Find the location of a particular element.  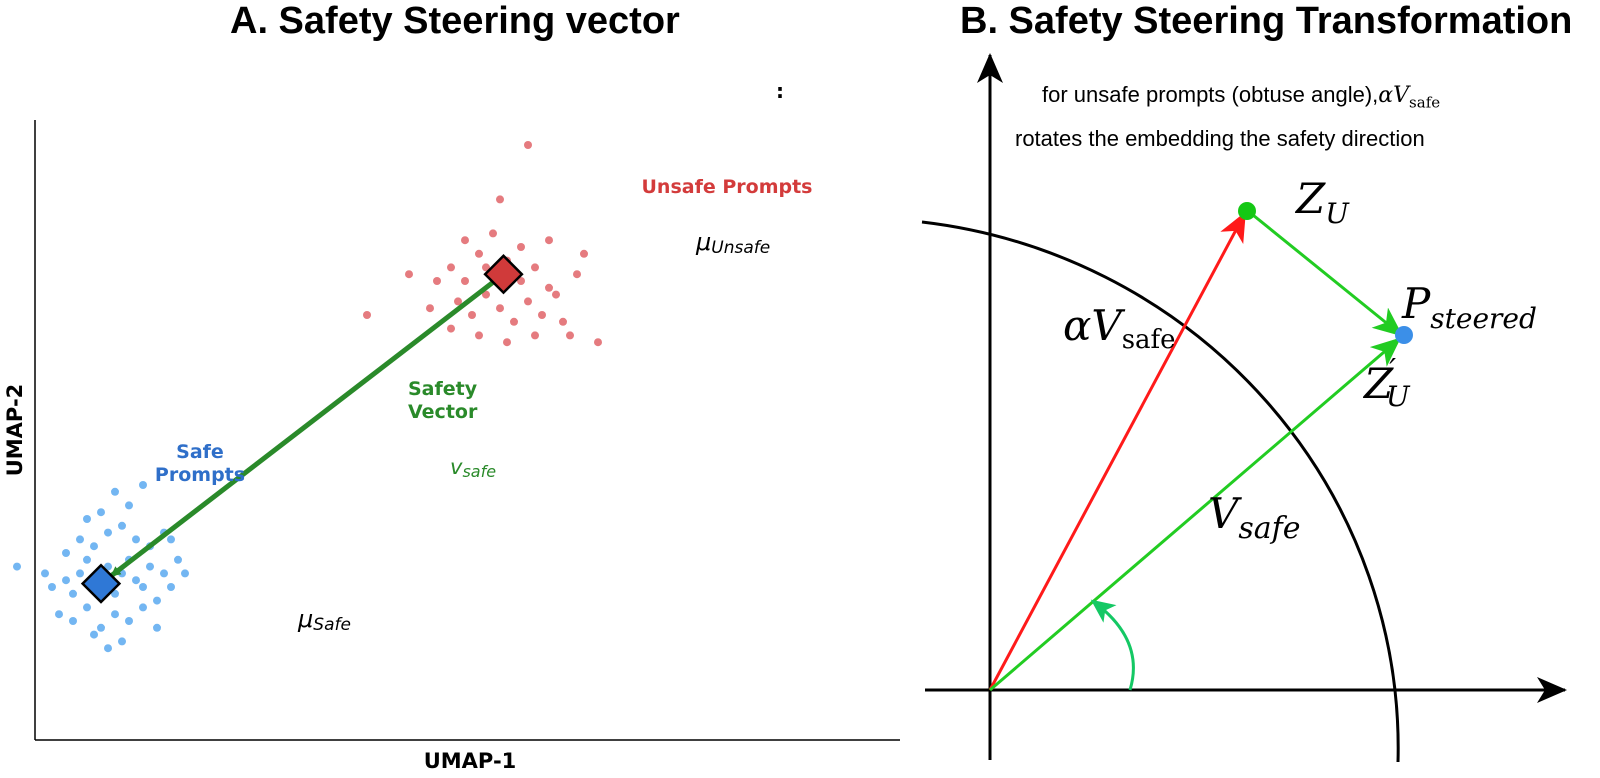

mu-unsafe-label: μUnsafe is located at coordinates (732, 243).